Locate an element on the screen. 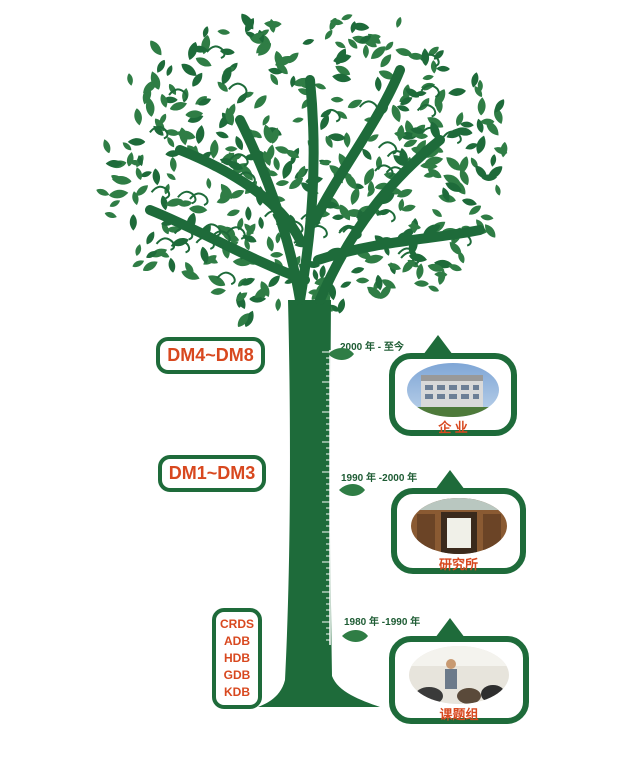 The height and width of the screenshot is (758, 640). research-group-caption: 课题组 is located at coordinates (459, 714).